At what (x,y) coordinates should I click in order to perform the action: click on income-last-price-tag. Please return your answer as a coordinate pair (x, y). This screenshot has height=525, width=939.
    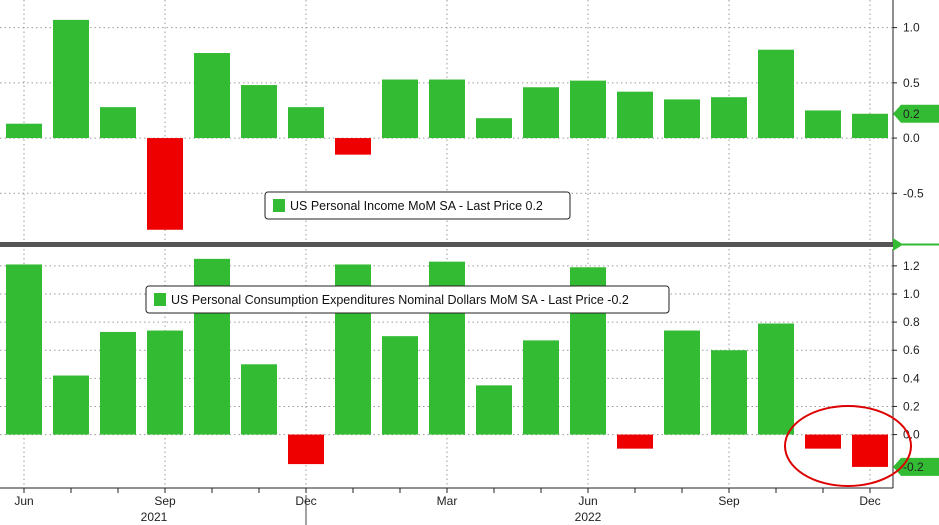
    Looking at the image, I should click on (916, 113).